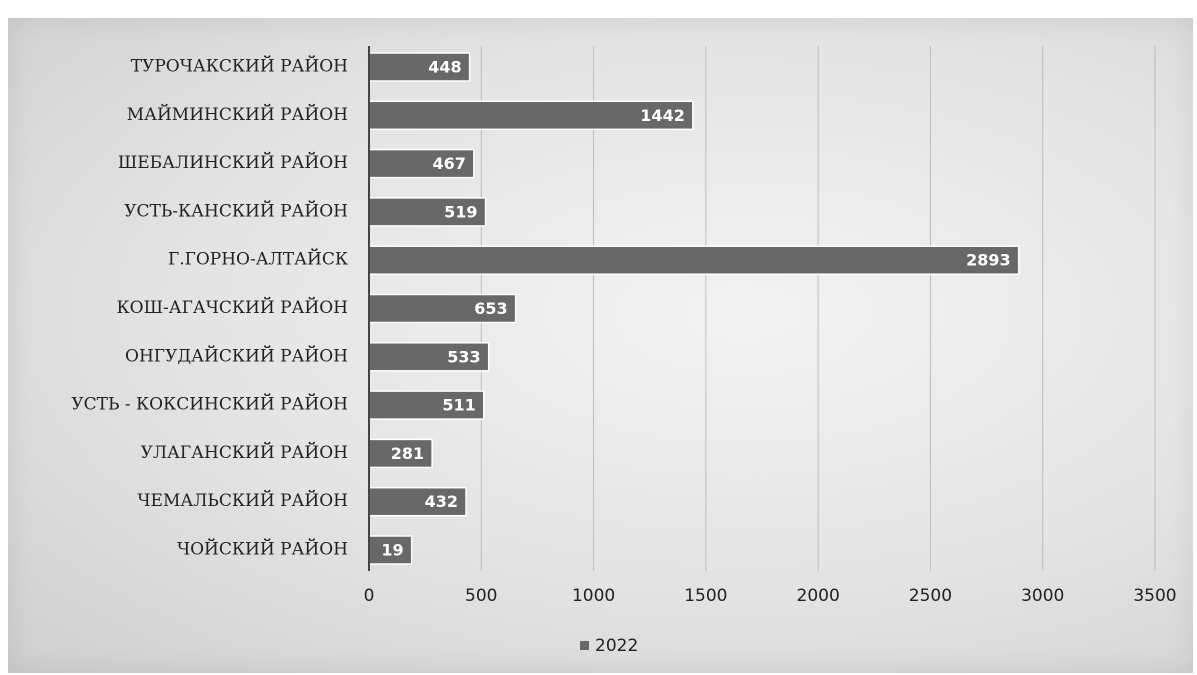 The height and width of the screenshot is (675, 1197). I want to click on x-tick-label: 2000, so click(818, 596).